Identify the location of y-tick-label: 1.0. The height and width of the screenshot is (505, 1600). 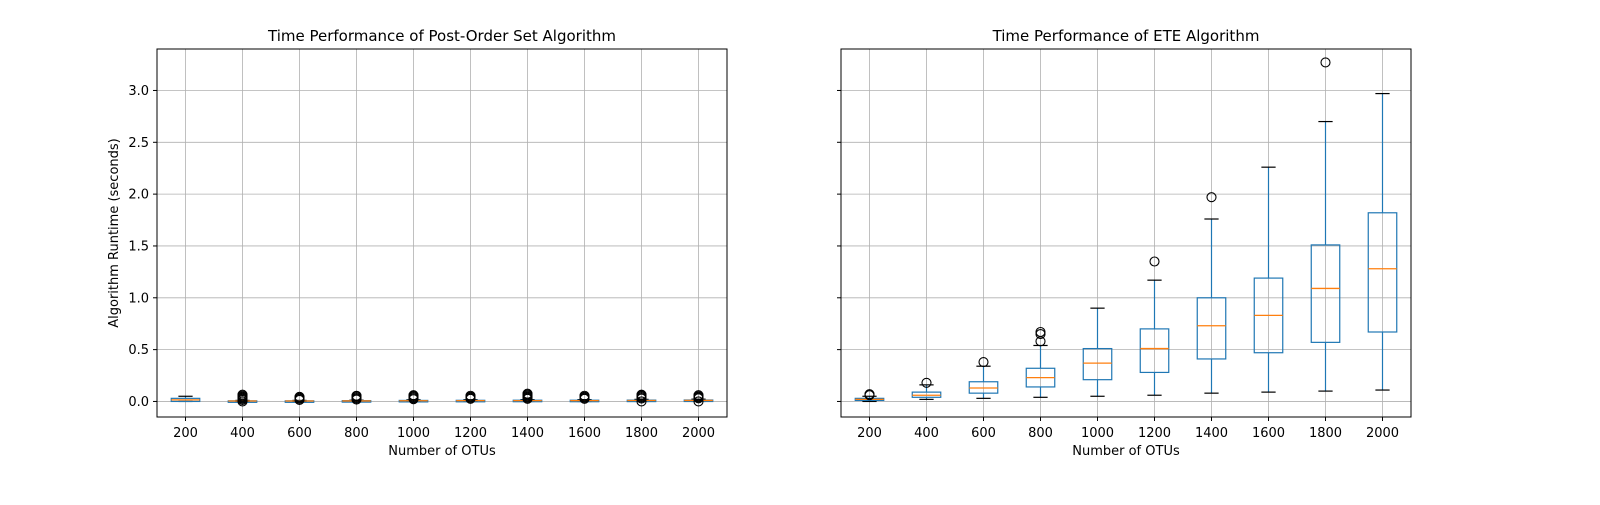
(138, 298).